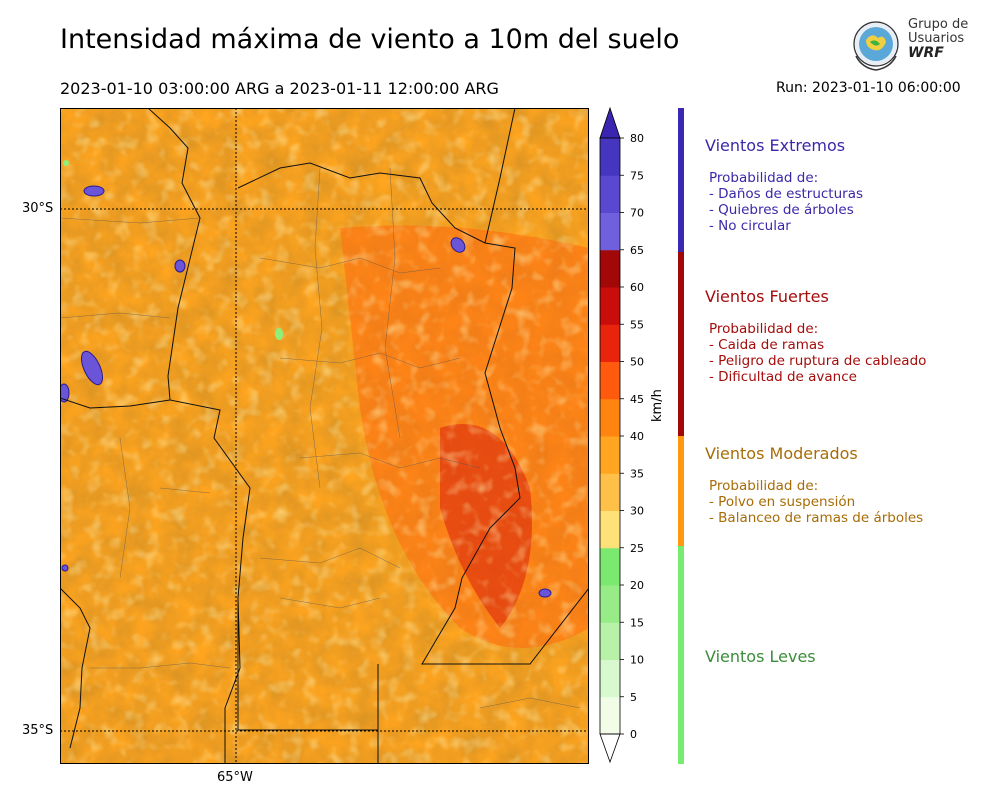 The image size is (1000, 800). What do you see at coordinates (637, 138) in the screenshot?
I see `colorbar-tick-label: 80` at bounding box center [637, 138].